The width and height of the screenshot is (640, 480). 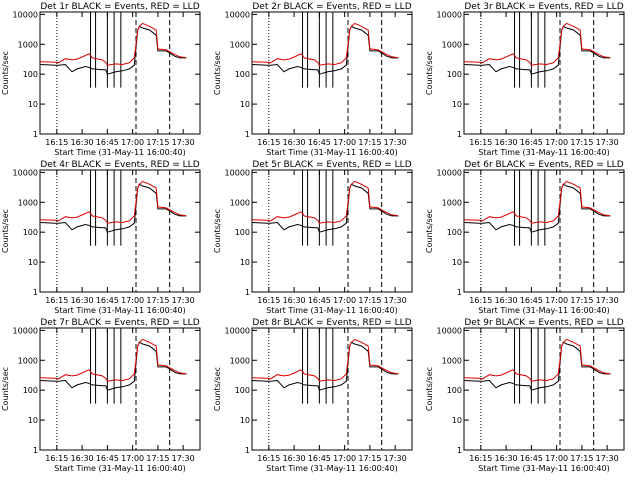 What do you see at coordinates (331, 7) in the screenshot?
I see `panel-title: Det 2r BLACK = Events, RED = LLD` at bounding box center [331, 7].